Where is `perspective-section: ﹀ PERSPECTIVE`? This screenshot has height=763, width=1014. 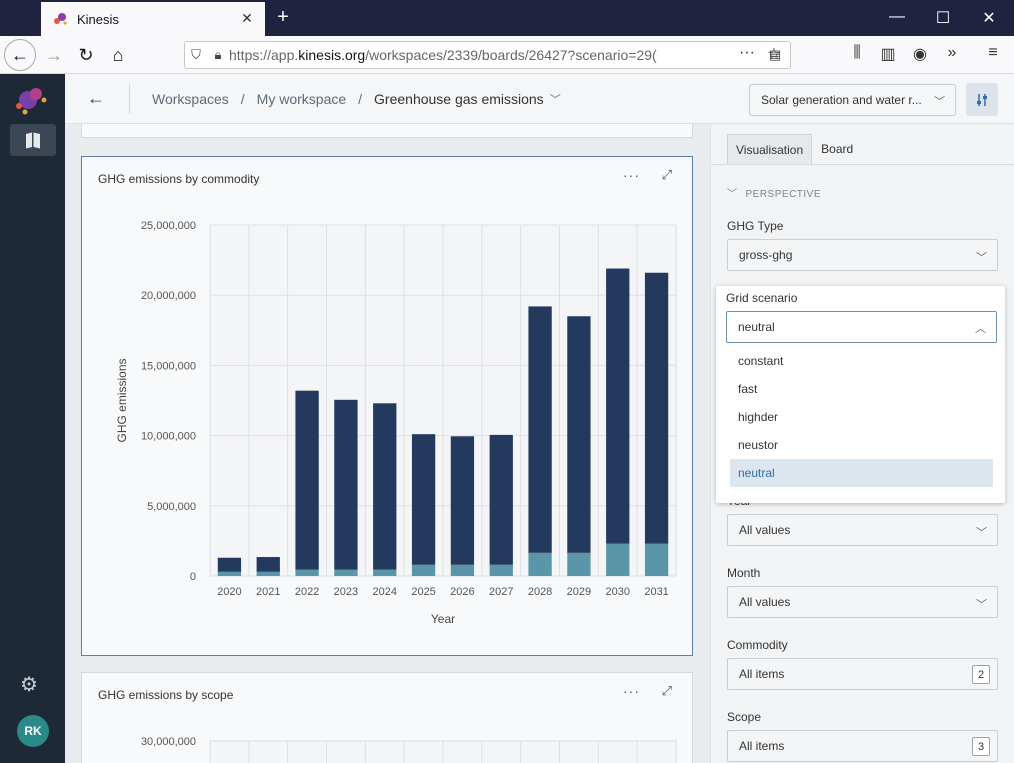 perspective-section: ﹀ PERSPECTIVE is located at coordinates (774, 192).